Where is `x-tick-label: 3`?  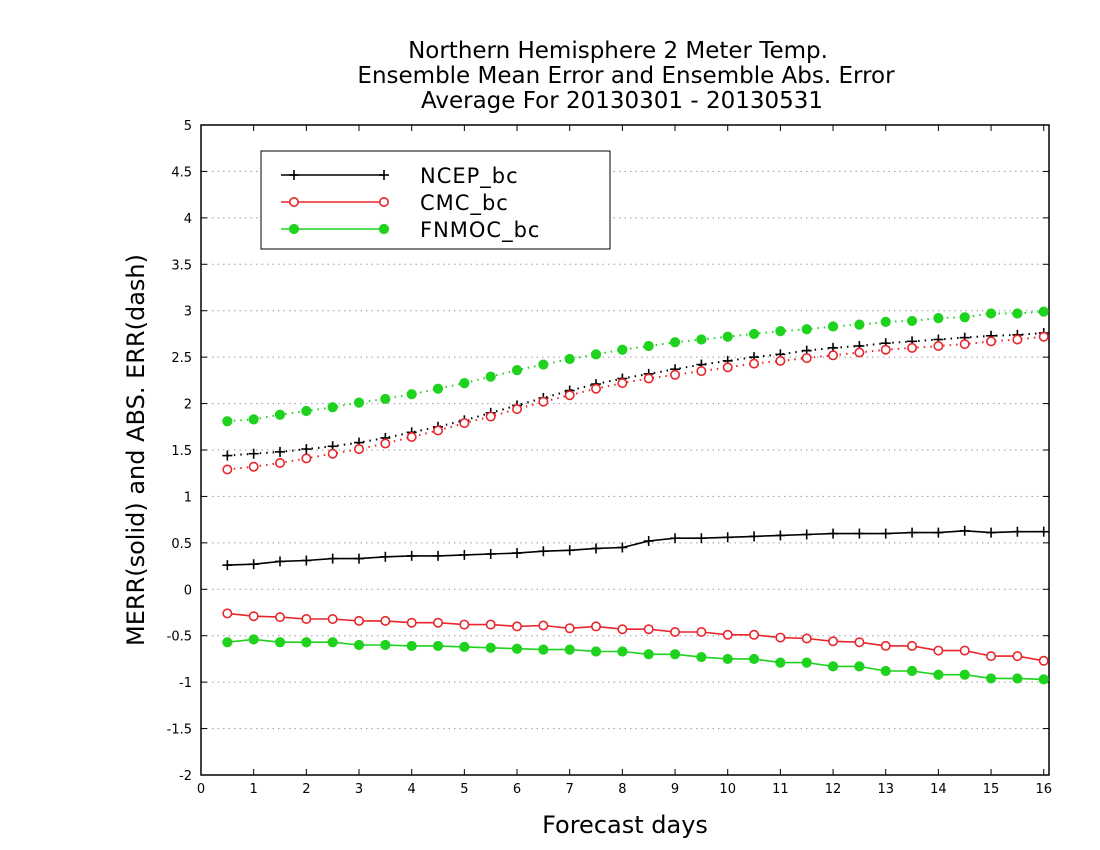 x-tick-label: 3 is located at coordinates (359, 789).